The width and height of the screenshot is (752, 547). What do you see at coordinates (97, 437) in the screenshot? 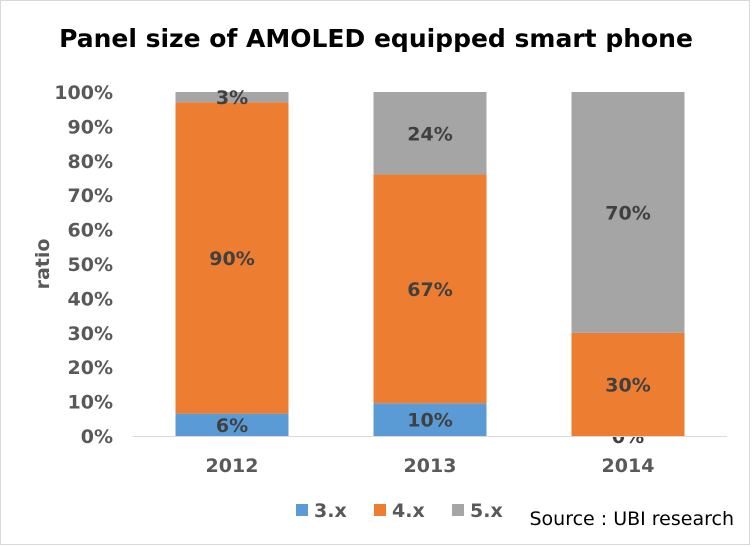
I see `y-tick-label: 0%` at bounding box center [97, 437].